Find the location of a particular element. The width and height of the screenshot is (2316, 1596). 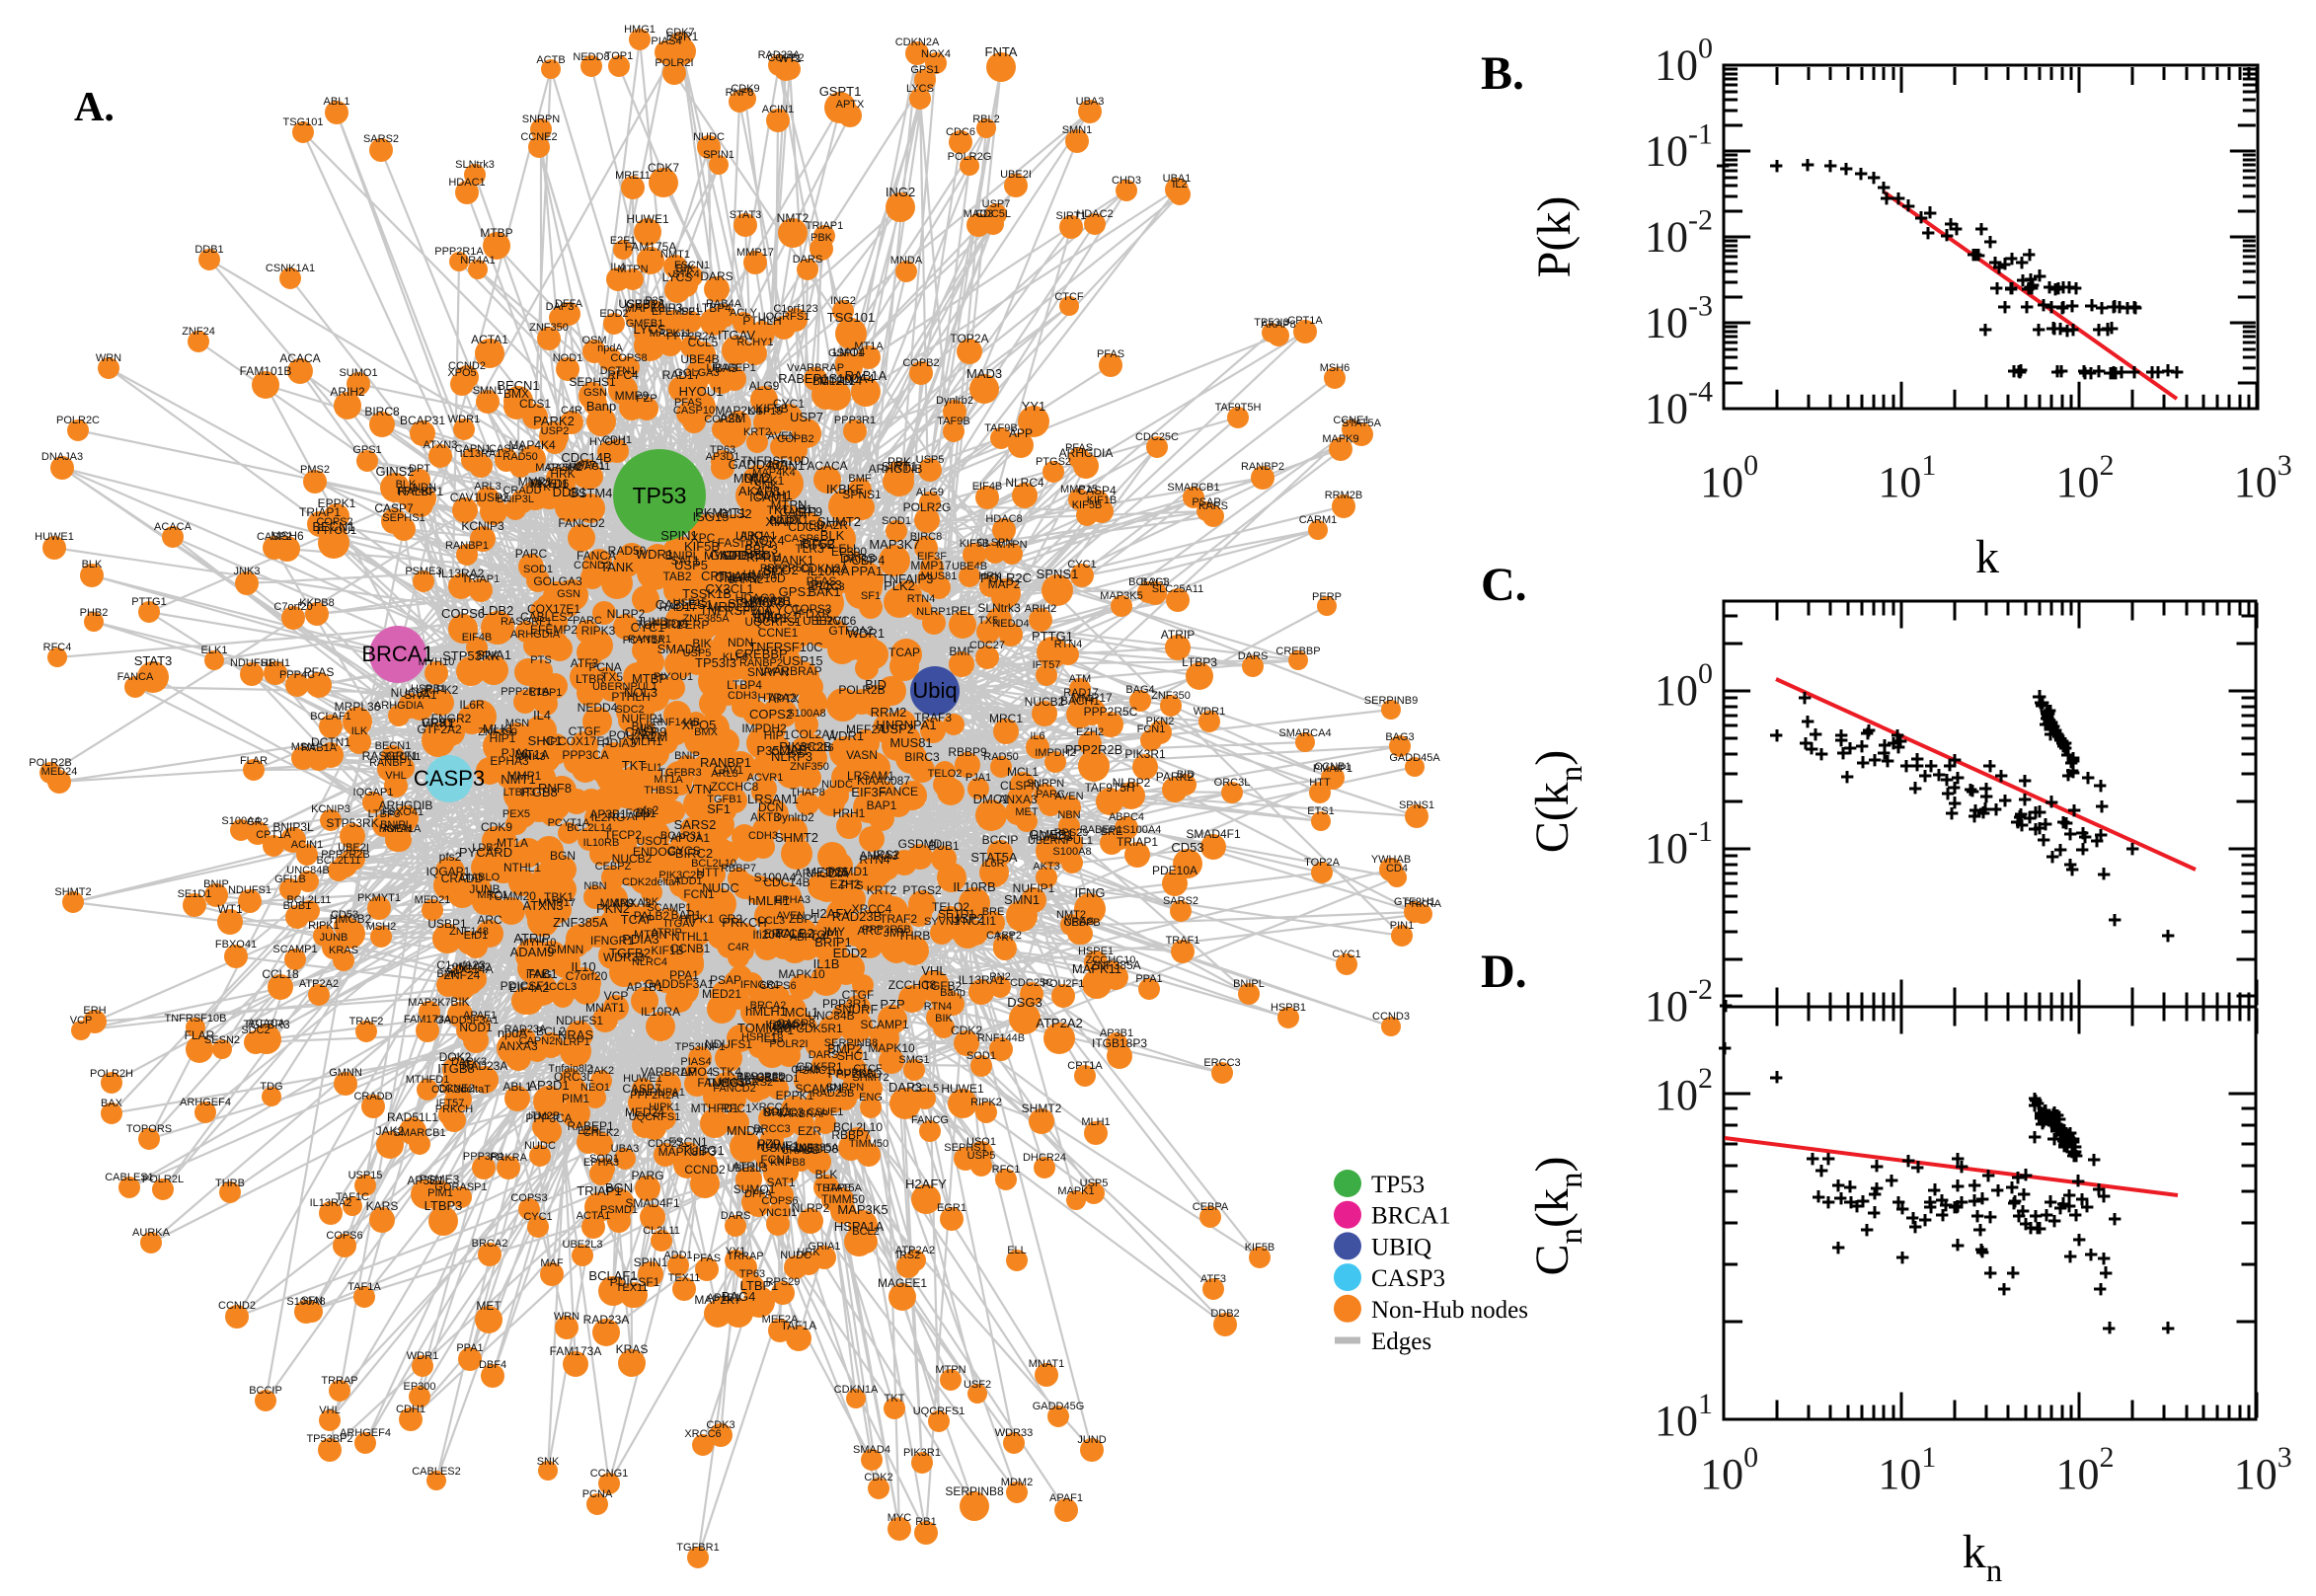

svg-text: ABL1 is located at coordinates (337, 102).